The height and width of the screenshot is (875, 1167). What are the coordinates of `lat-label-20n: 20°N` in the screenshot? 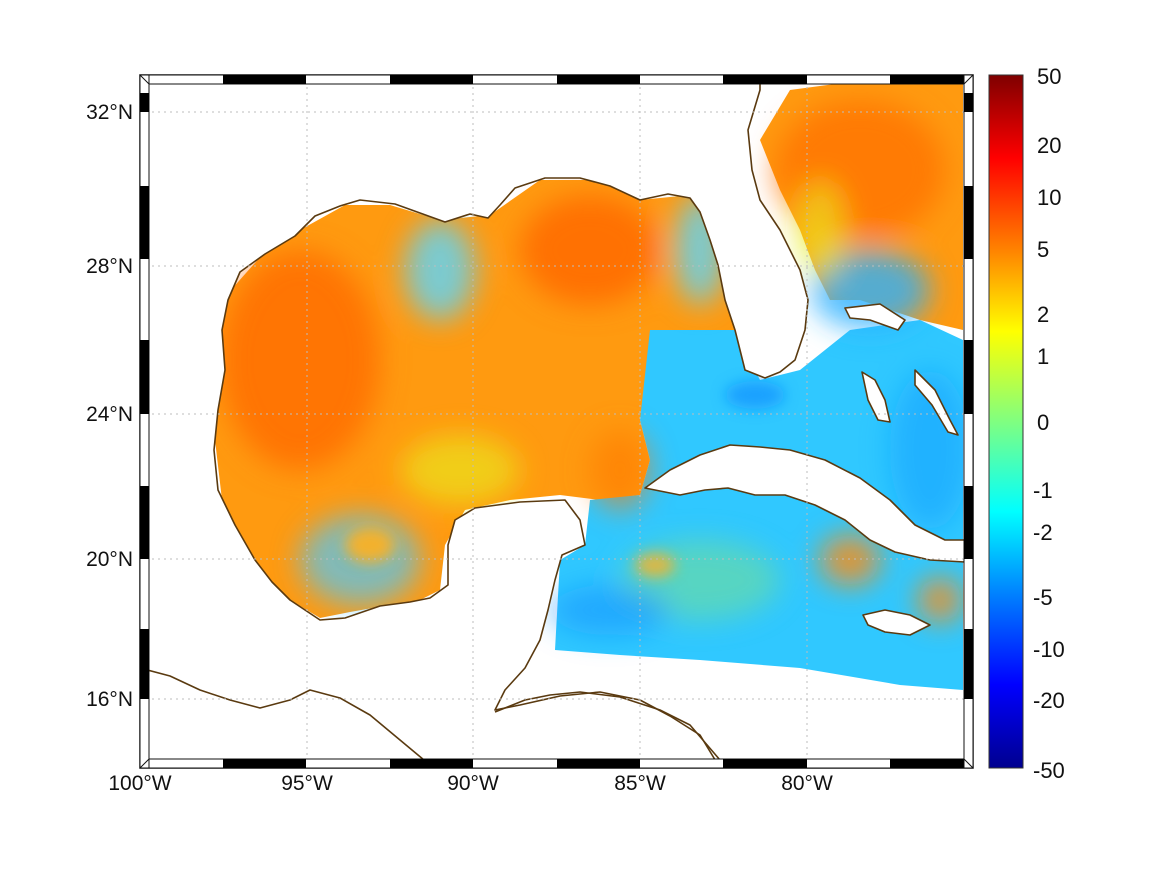 It's located at (109, 559).